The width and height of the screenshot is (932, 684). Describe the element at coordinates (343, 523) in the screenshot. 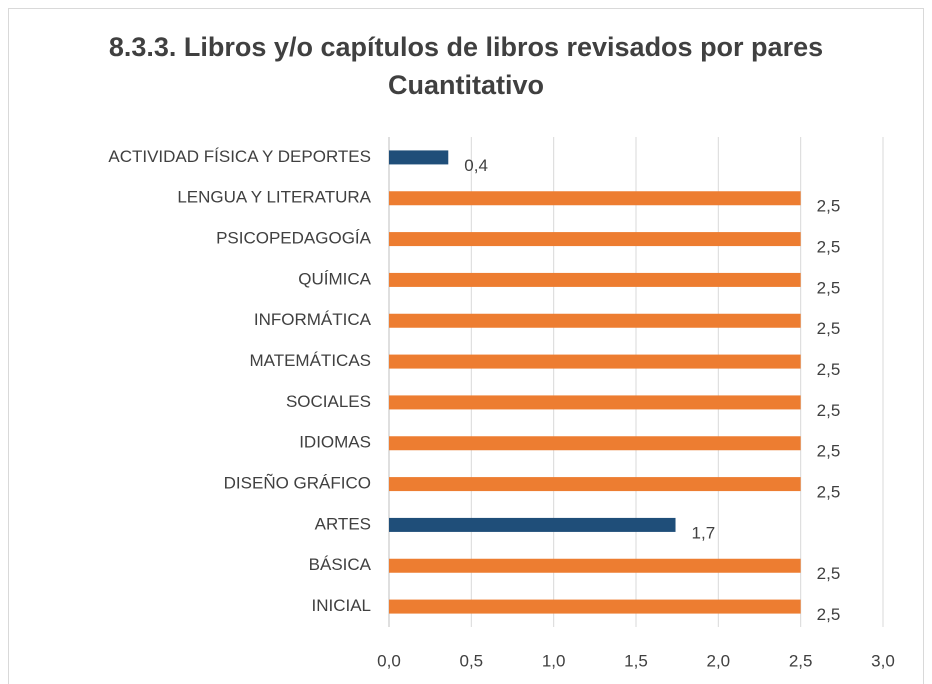

I see `y-tick-label: ARTES` at that location.